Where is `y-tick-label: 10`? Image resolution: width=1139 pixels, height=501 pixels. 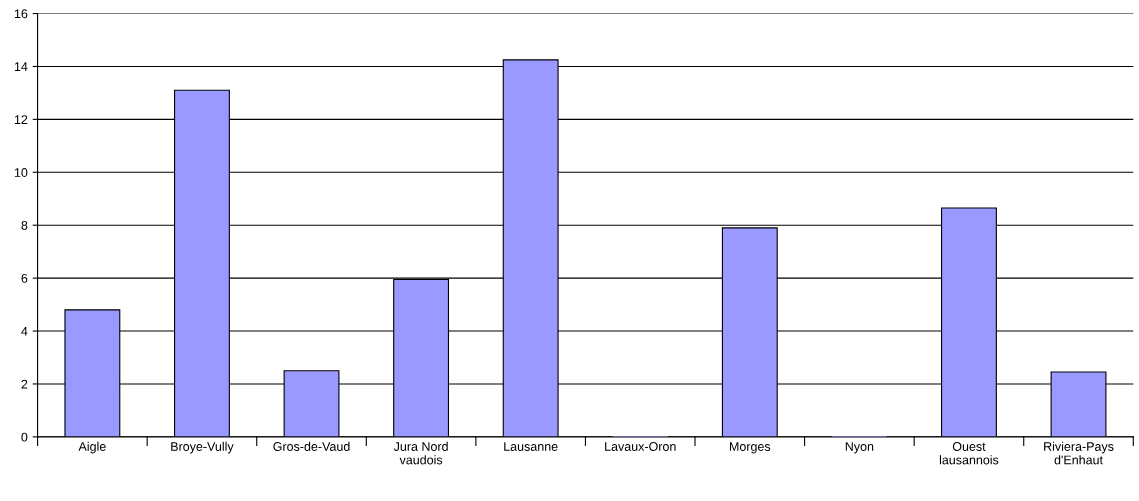
y-tick-label: 10 is located at coordinates (21, 172).